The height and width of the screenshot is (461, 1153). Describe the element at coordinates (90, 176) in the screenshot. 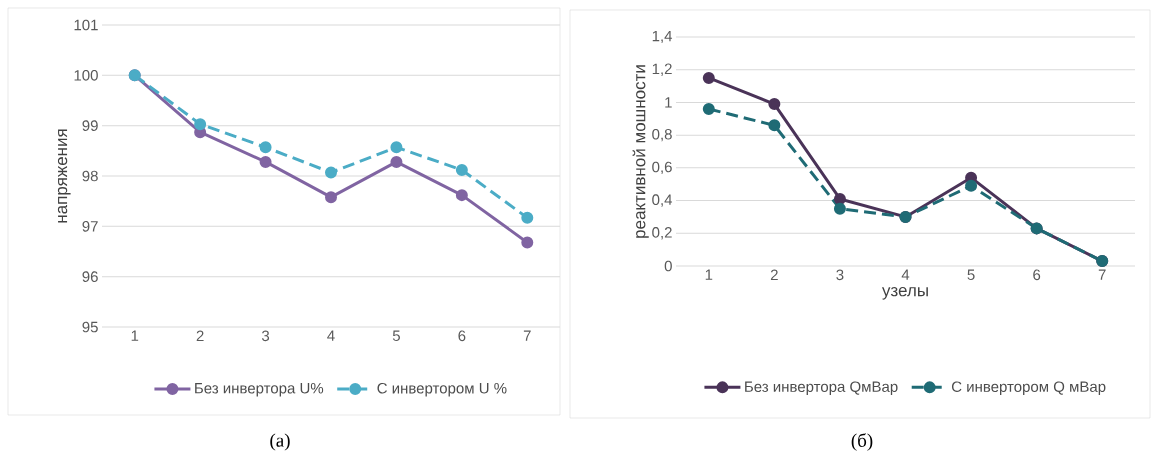

I see `y-tick-label: 98` at that location.